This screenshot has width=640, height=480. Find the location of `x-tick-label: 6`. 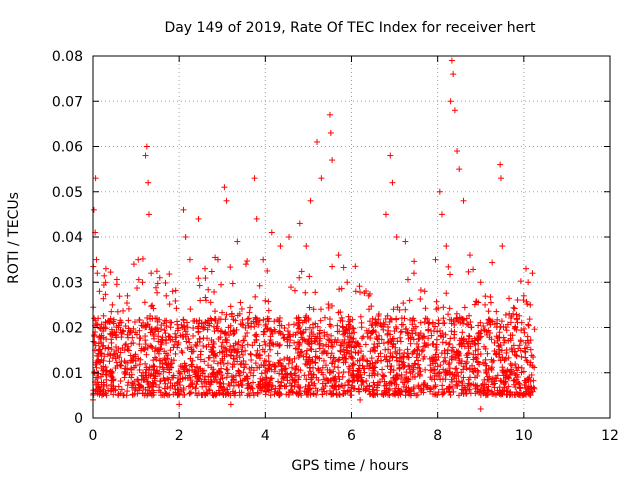

x-tick-label: 6 is located at coordinates (351, 436).